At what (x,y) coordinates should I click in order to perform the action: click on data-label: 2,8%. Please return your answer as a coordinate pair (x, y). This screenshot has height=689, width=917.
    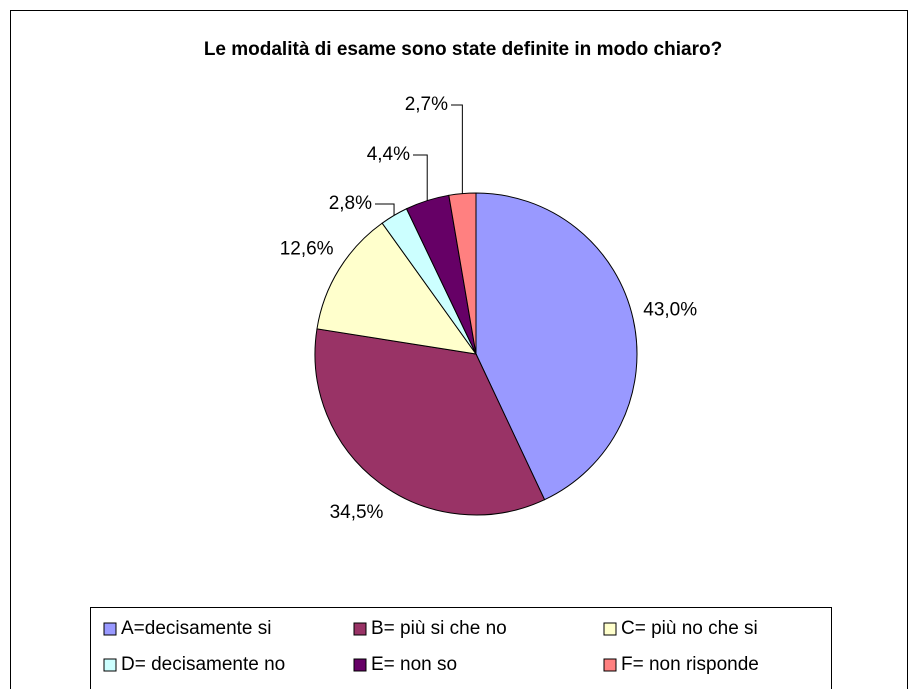
    Looking at the image, I should click on (350, 203).